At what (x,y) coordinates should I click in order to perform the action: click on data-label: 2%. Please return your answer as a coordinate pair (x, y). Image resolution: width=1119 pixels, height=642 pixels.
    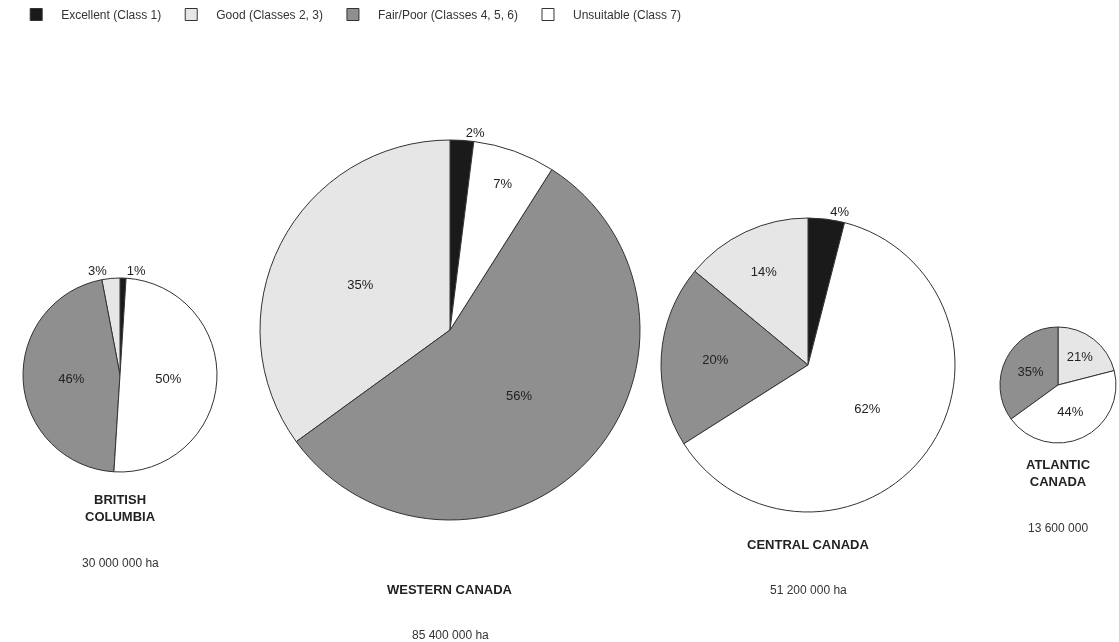
    Looking at the image, I should click on (475, 133).